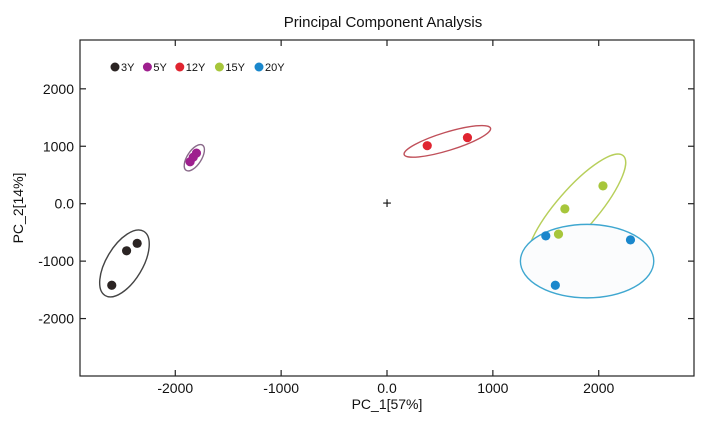 This screenshot has height=423, width=709. I want to click on origin-marker: +, so click(386, 204).